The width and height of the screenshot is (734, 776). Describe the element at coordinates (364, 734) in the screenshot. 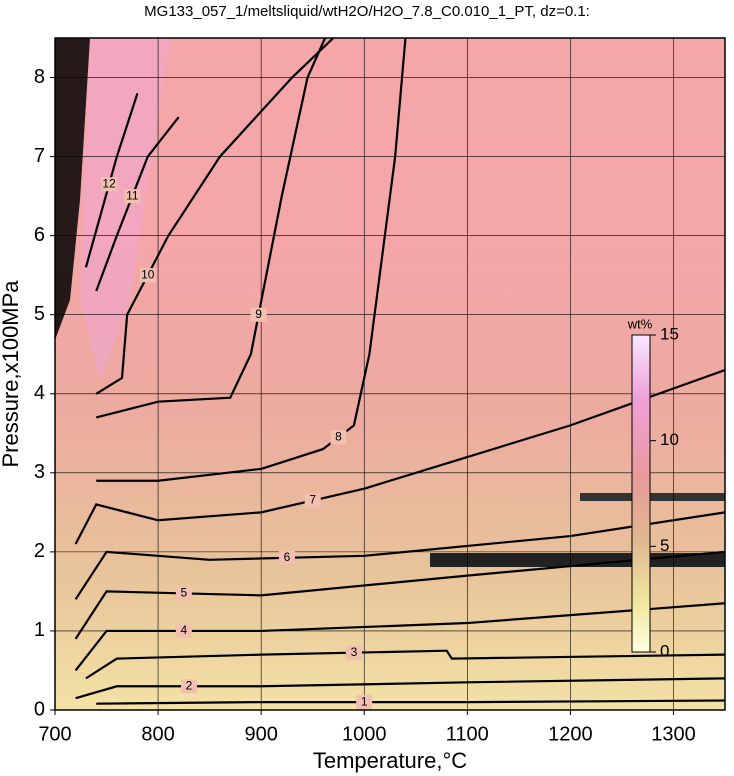

I see `x-tick-label: 1000` at that location.